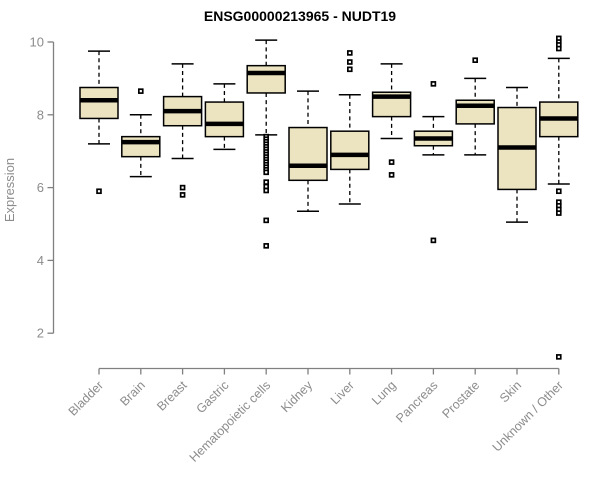  I want to click on x-category-label: Brain, so click(132, 393).